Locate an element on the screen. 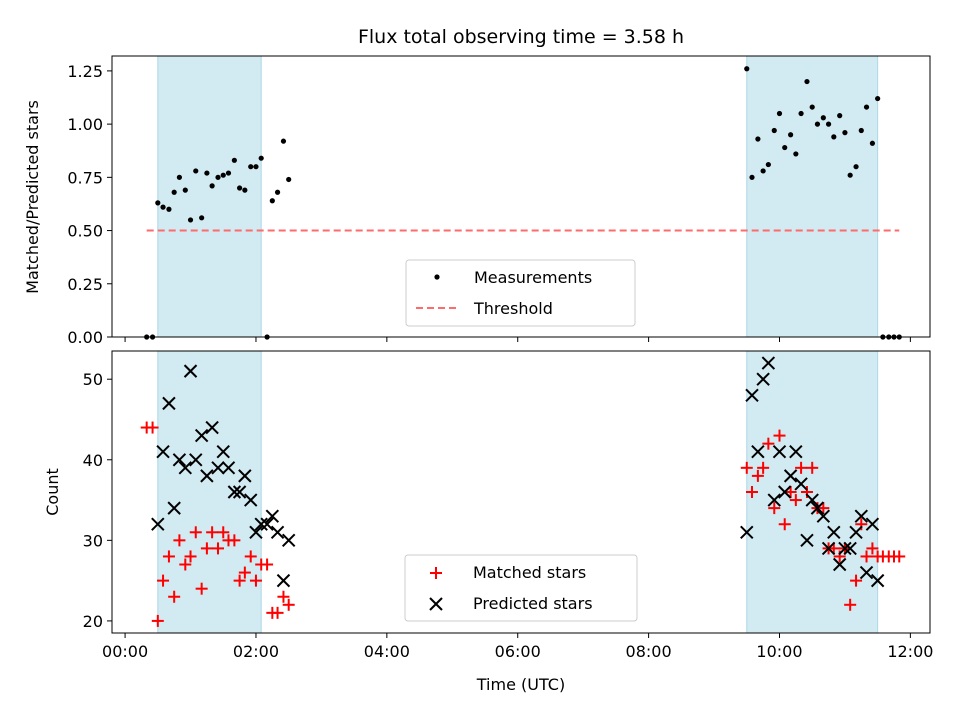  x-tick-label: 10:00 is located at coordinates (779, 651).